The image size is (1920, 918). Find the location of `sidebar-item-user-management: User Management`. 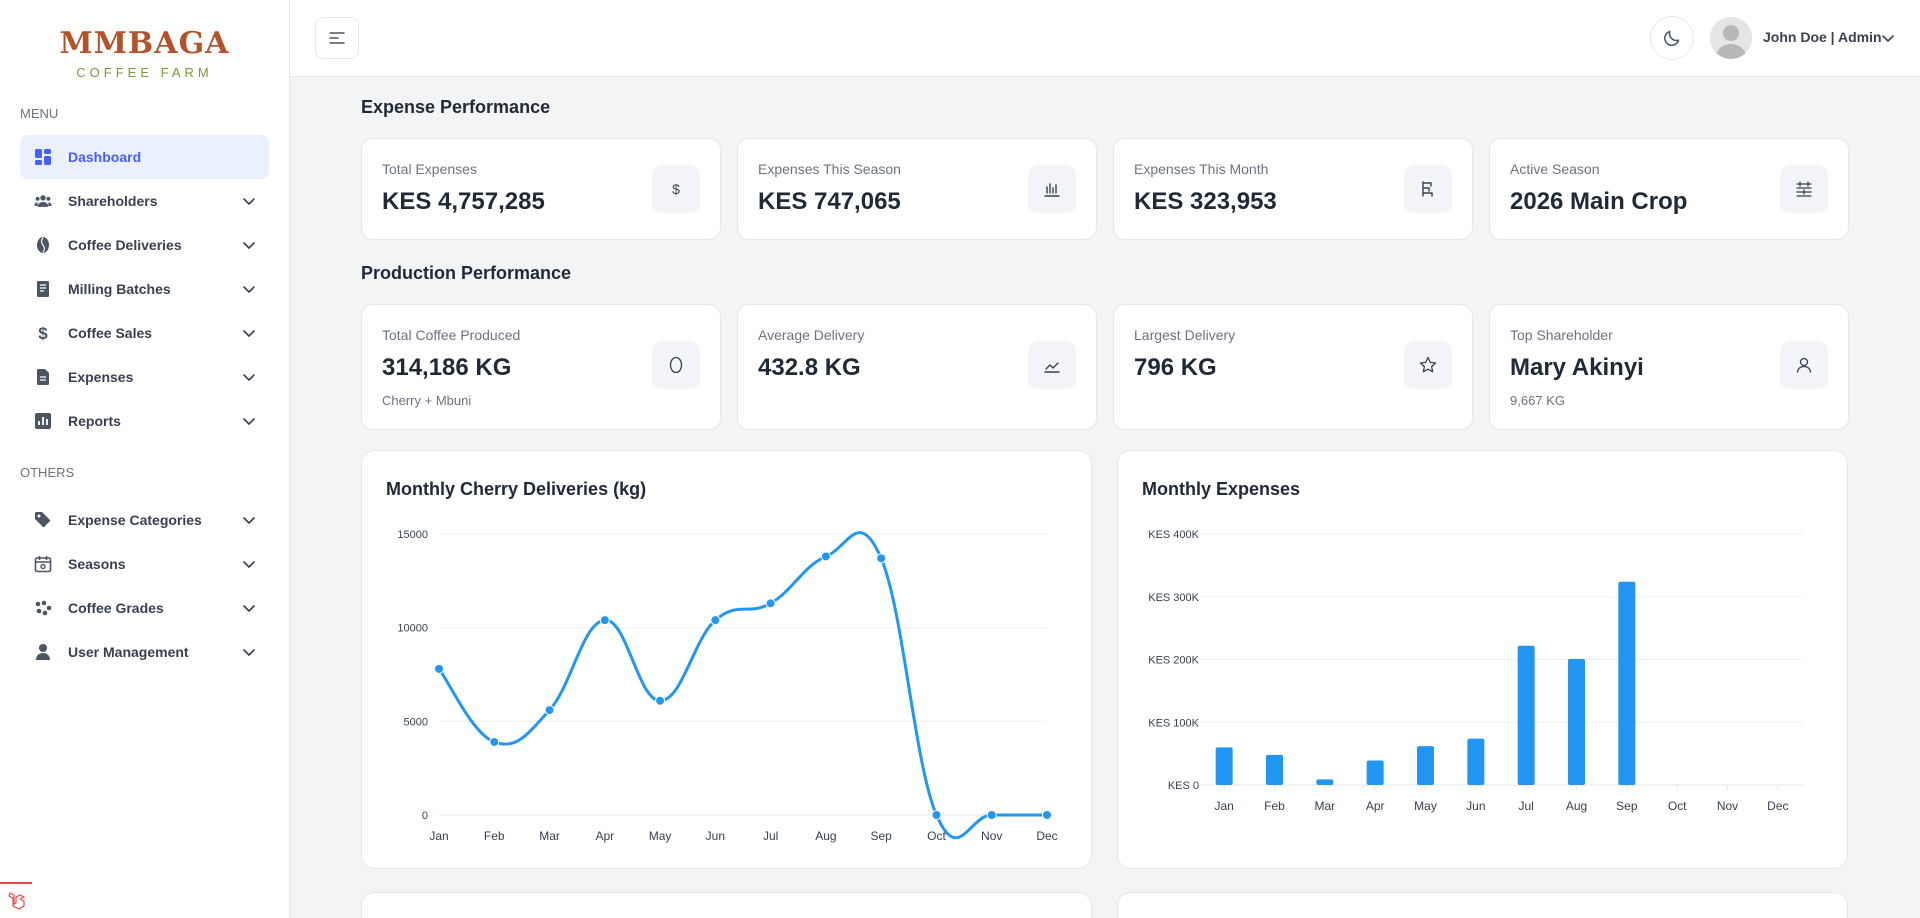

sidebar-item-user-management: User Management is located at coordinates (144, 652).